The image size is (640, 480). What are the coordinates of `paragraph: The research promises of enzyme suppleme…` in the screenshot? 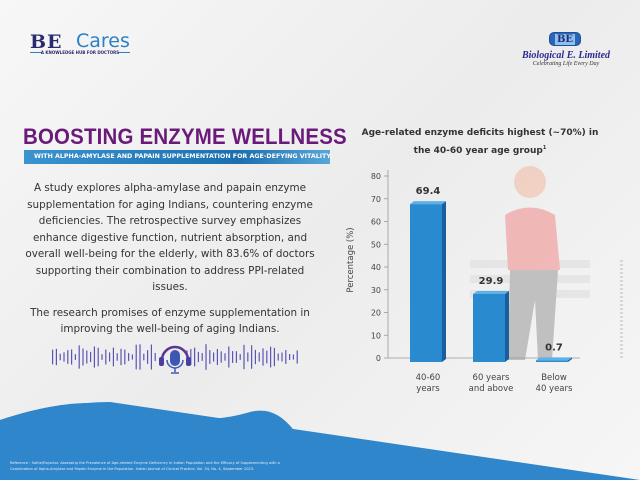 It's located at (170, 321).